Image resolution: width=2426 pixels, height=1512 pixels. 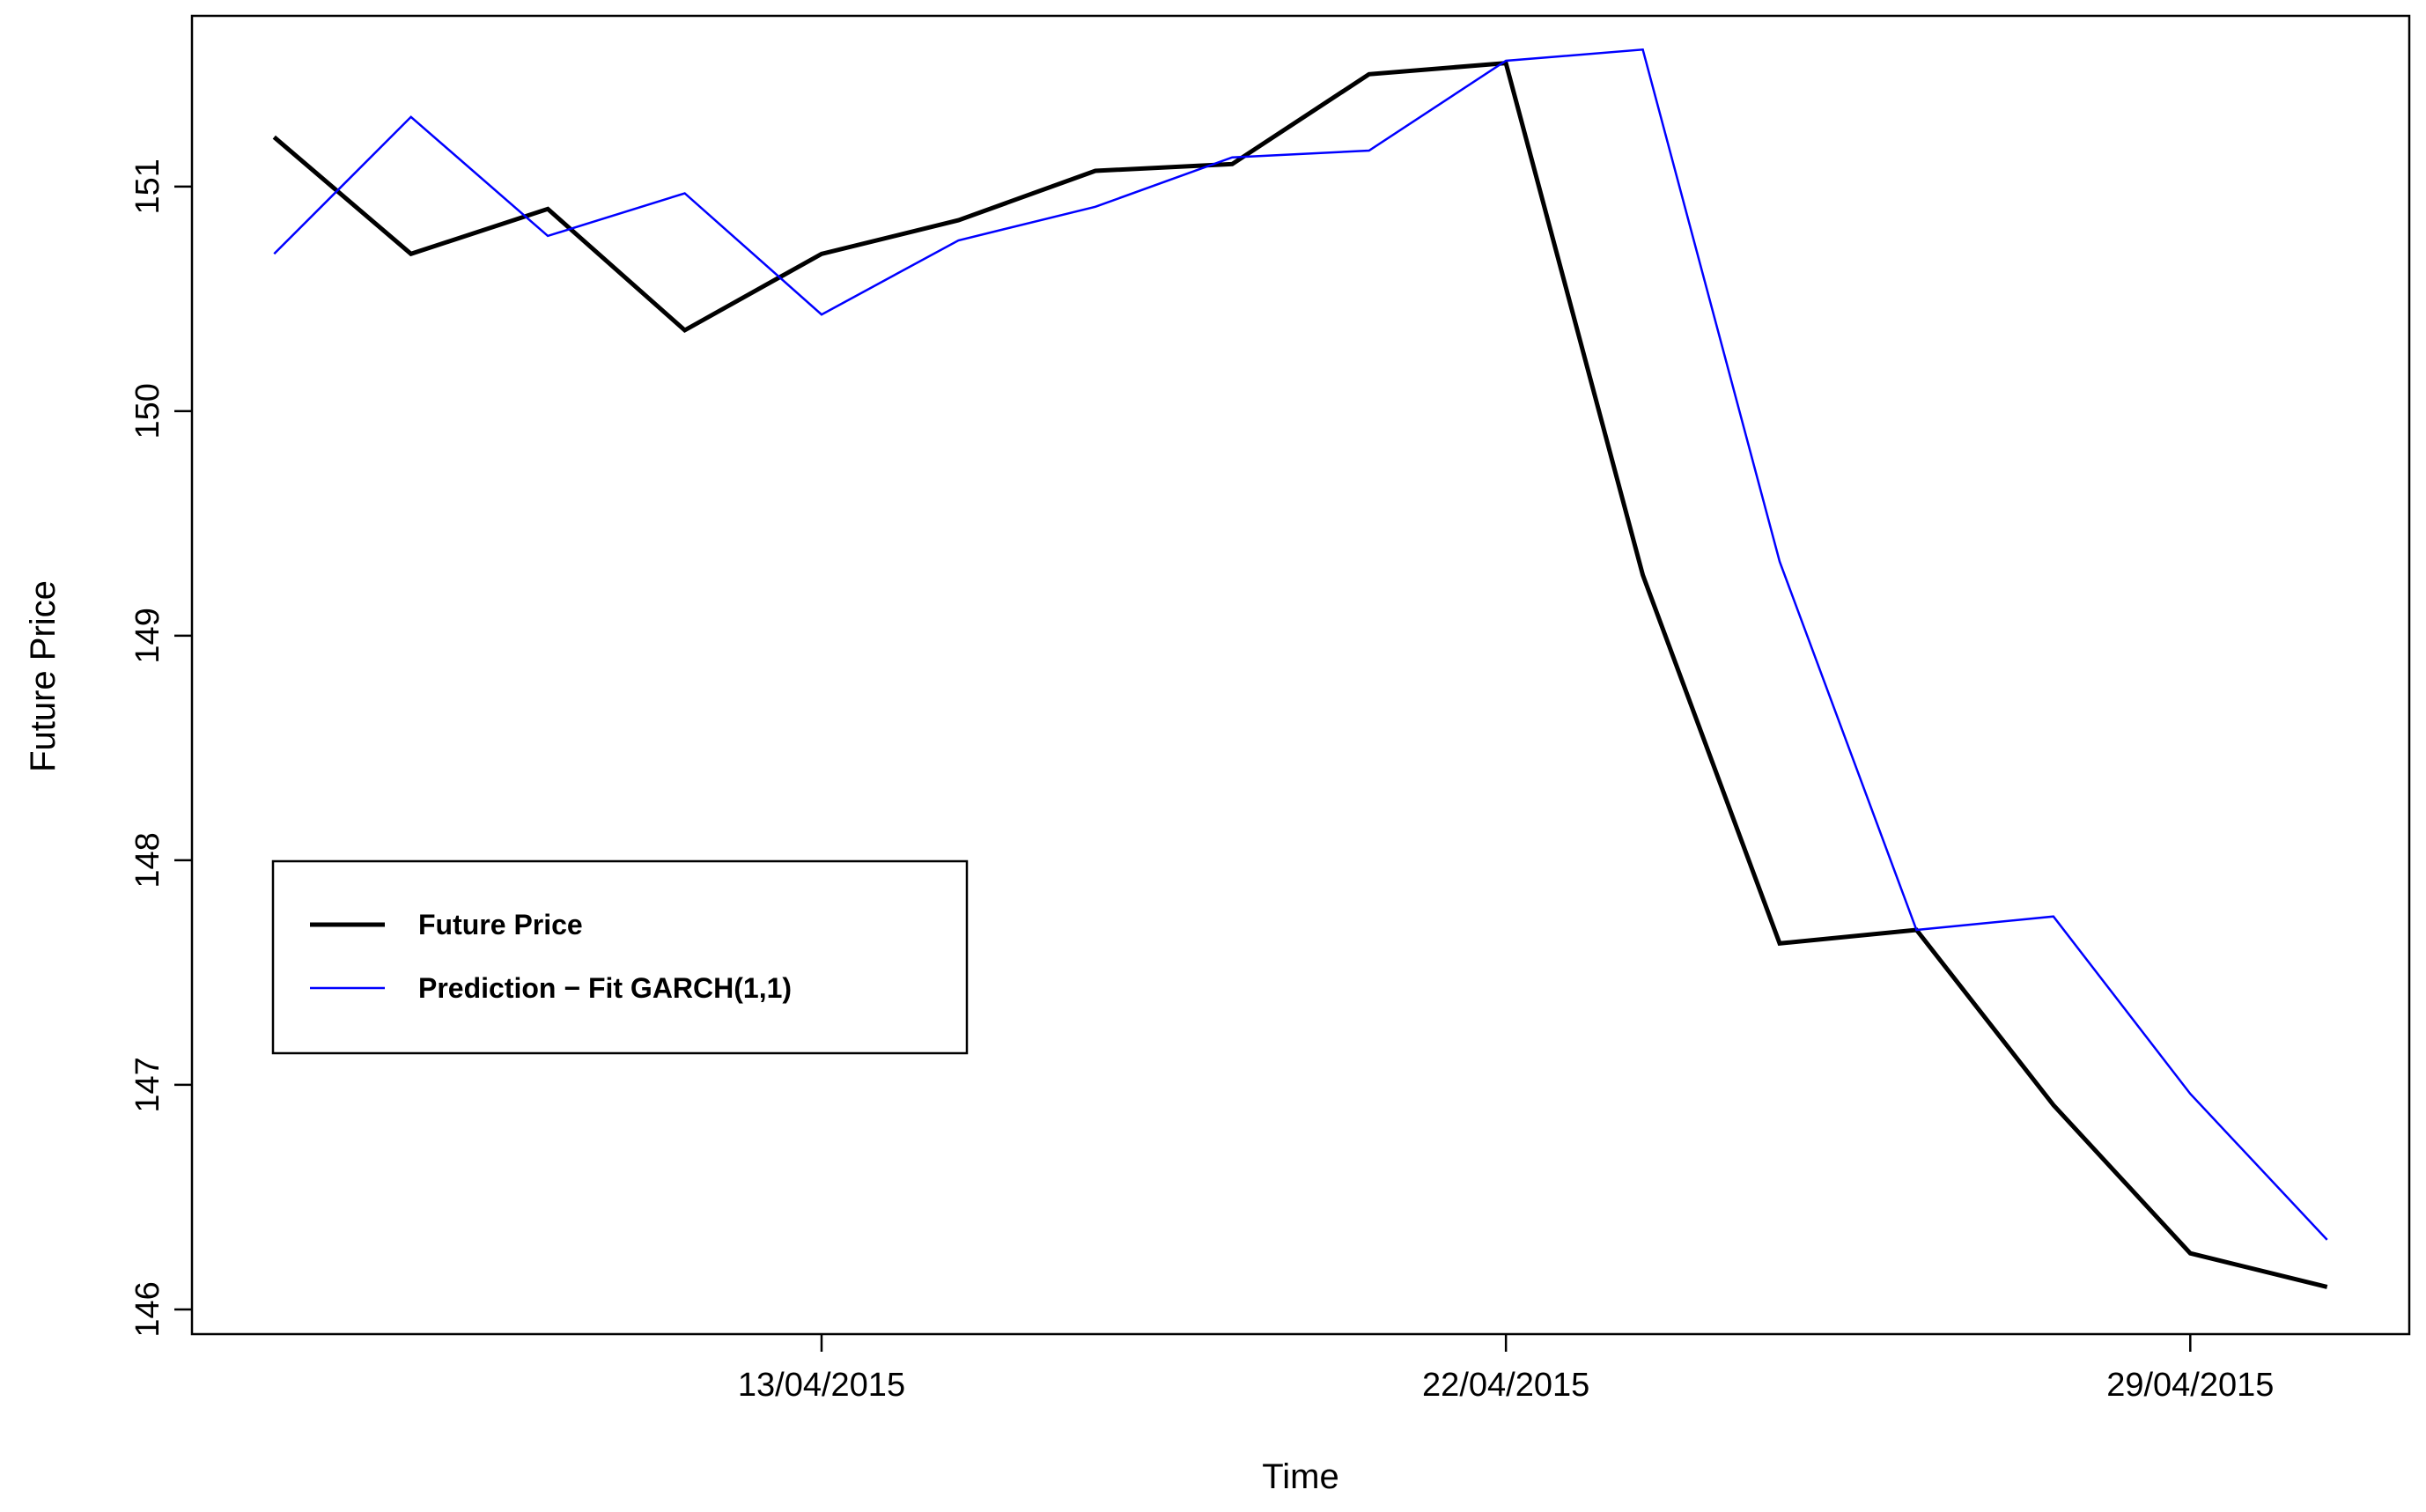 What do you see at coordinates (43, 676) in the screenshot?
I see `y-axis-title: Future Price` at bounding box center [43, 676].